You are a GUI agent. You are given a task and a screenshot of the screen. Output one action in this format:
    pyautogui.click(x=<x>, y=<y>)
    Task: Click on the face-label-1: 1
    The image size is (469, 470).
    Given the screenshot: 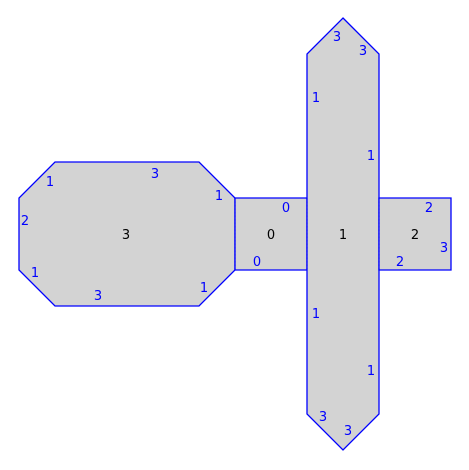 What is the action you would take?
    pyautogui.click(x=343, y=235)
    